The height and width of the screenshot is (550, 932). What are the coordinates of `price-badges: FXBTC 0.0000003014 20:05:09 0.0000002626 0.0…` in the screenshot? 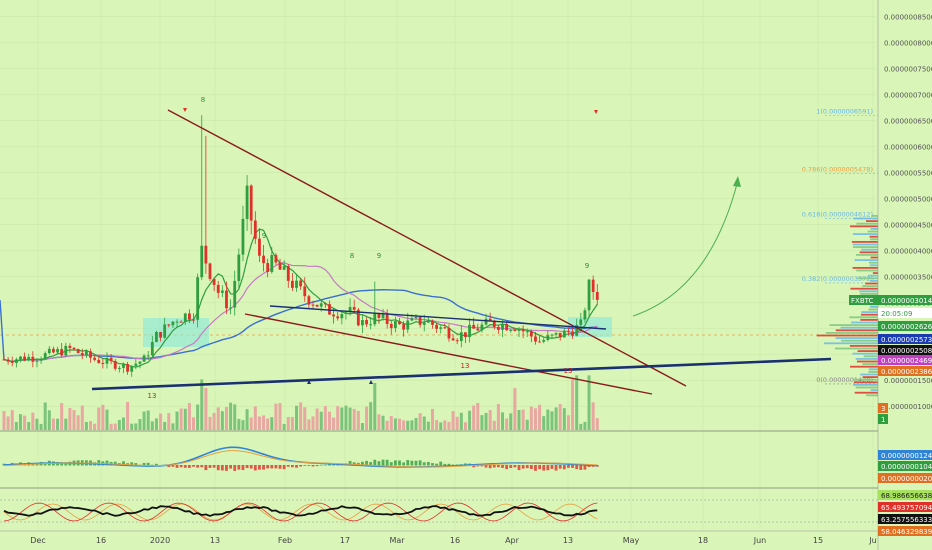 It's located at (890, 415).